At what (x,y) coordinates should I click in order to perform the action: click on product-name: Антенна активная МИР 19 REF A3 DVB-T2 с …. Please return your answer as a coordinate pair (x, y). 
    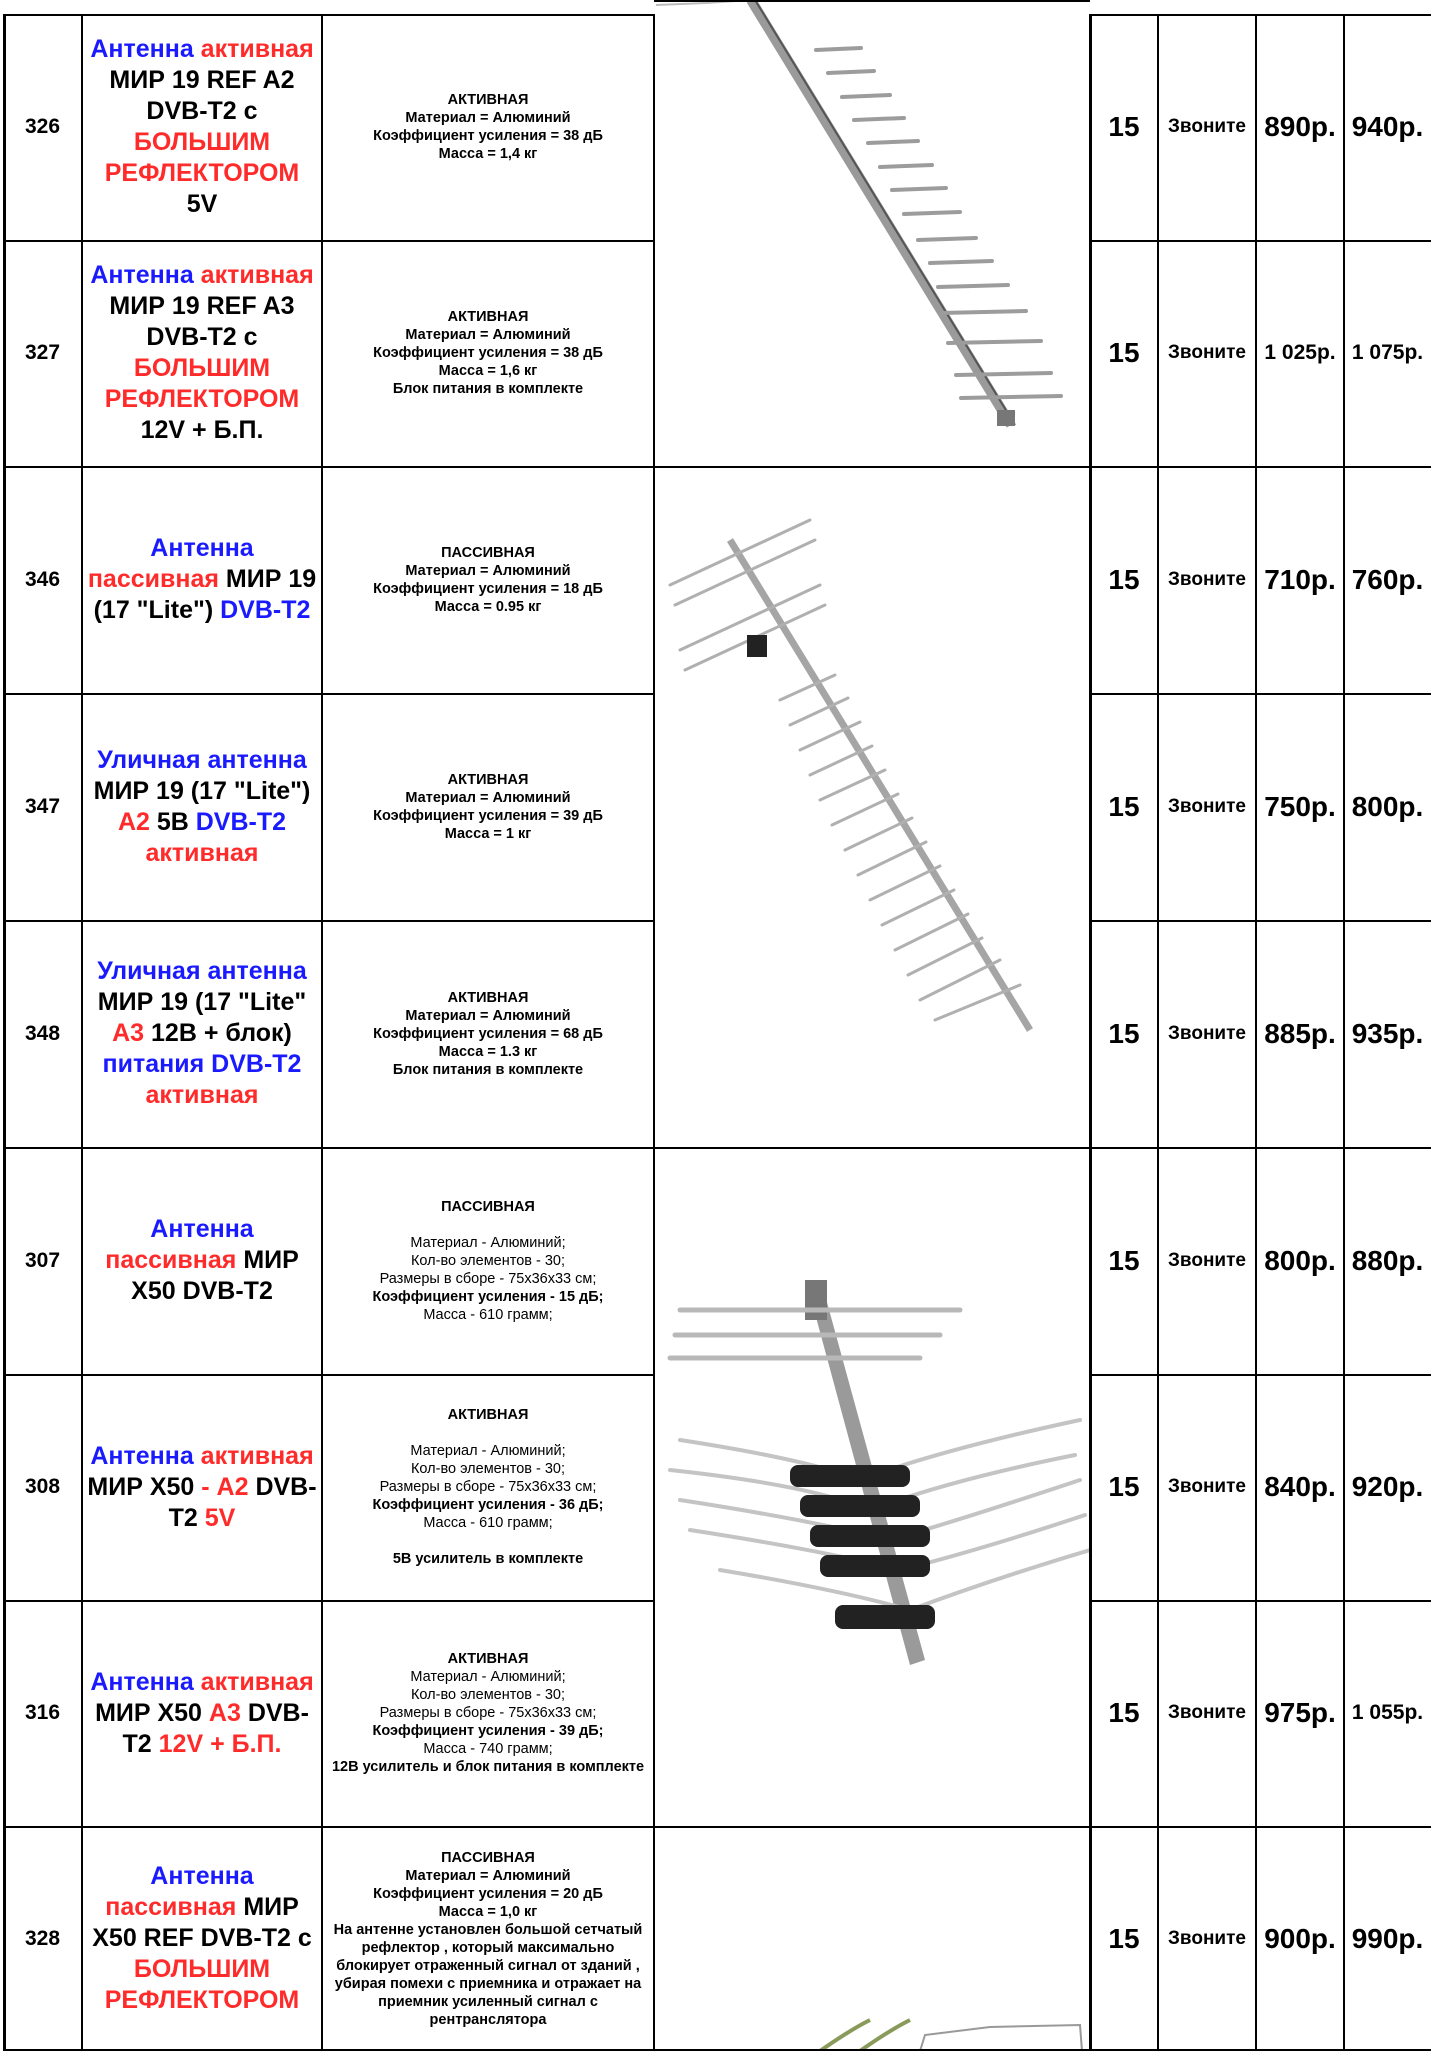
    Looking at the image, I should click on (202, 353).